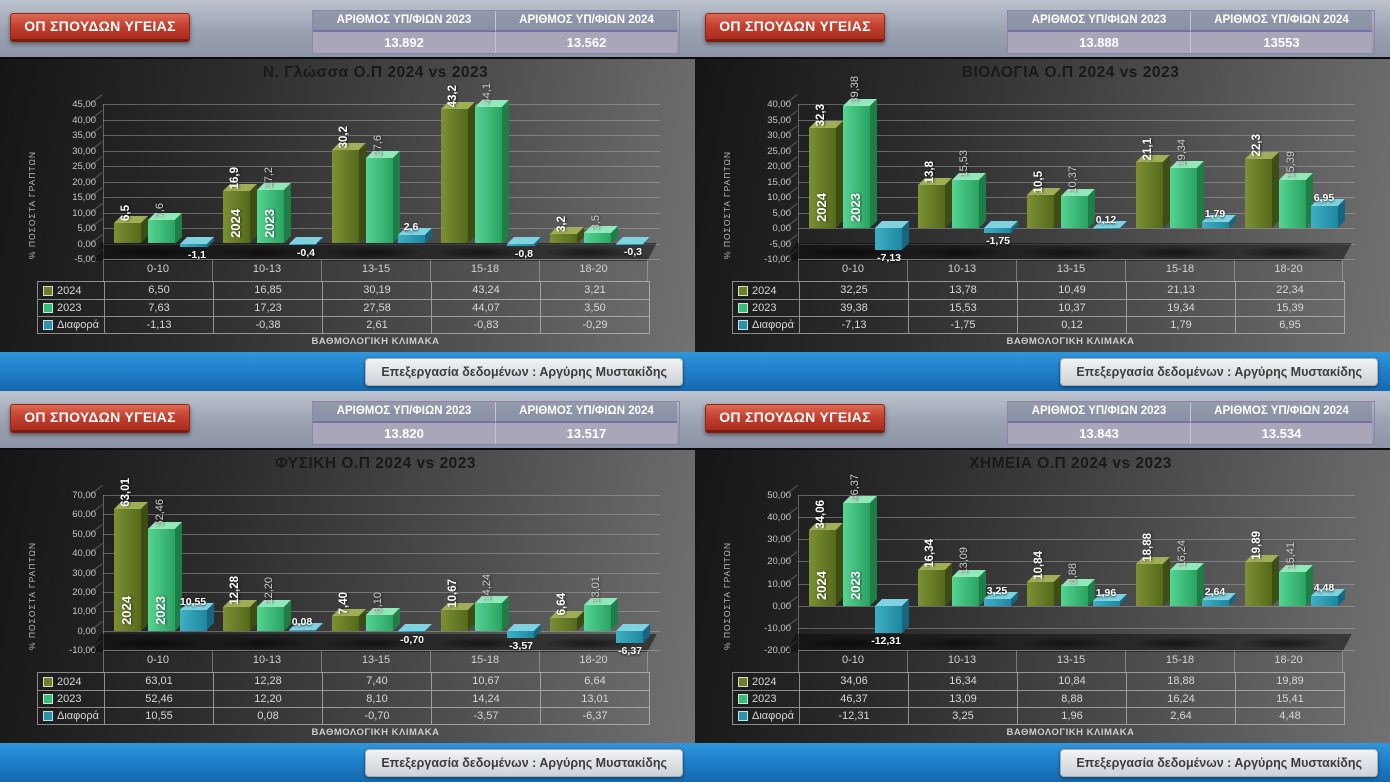 The image size is (1390, 782). Describe the element at coordinates (1071, 715) in the screenshot. I see `table-value-cell: 1,96` at that location.